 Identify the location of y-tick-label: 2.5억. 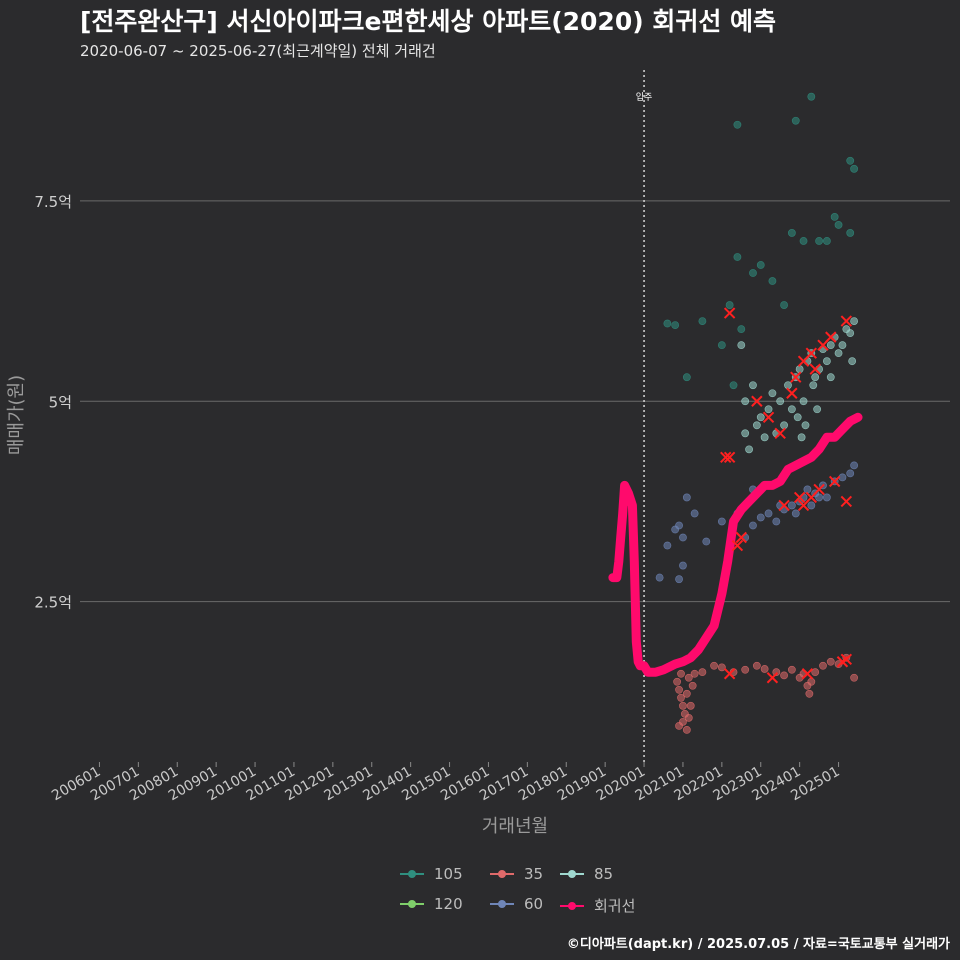
(53, 603).